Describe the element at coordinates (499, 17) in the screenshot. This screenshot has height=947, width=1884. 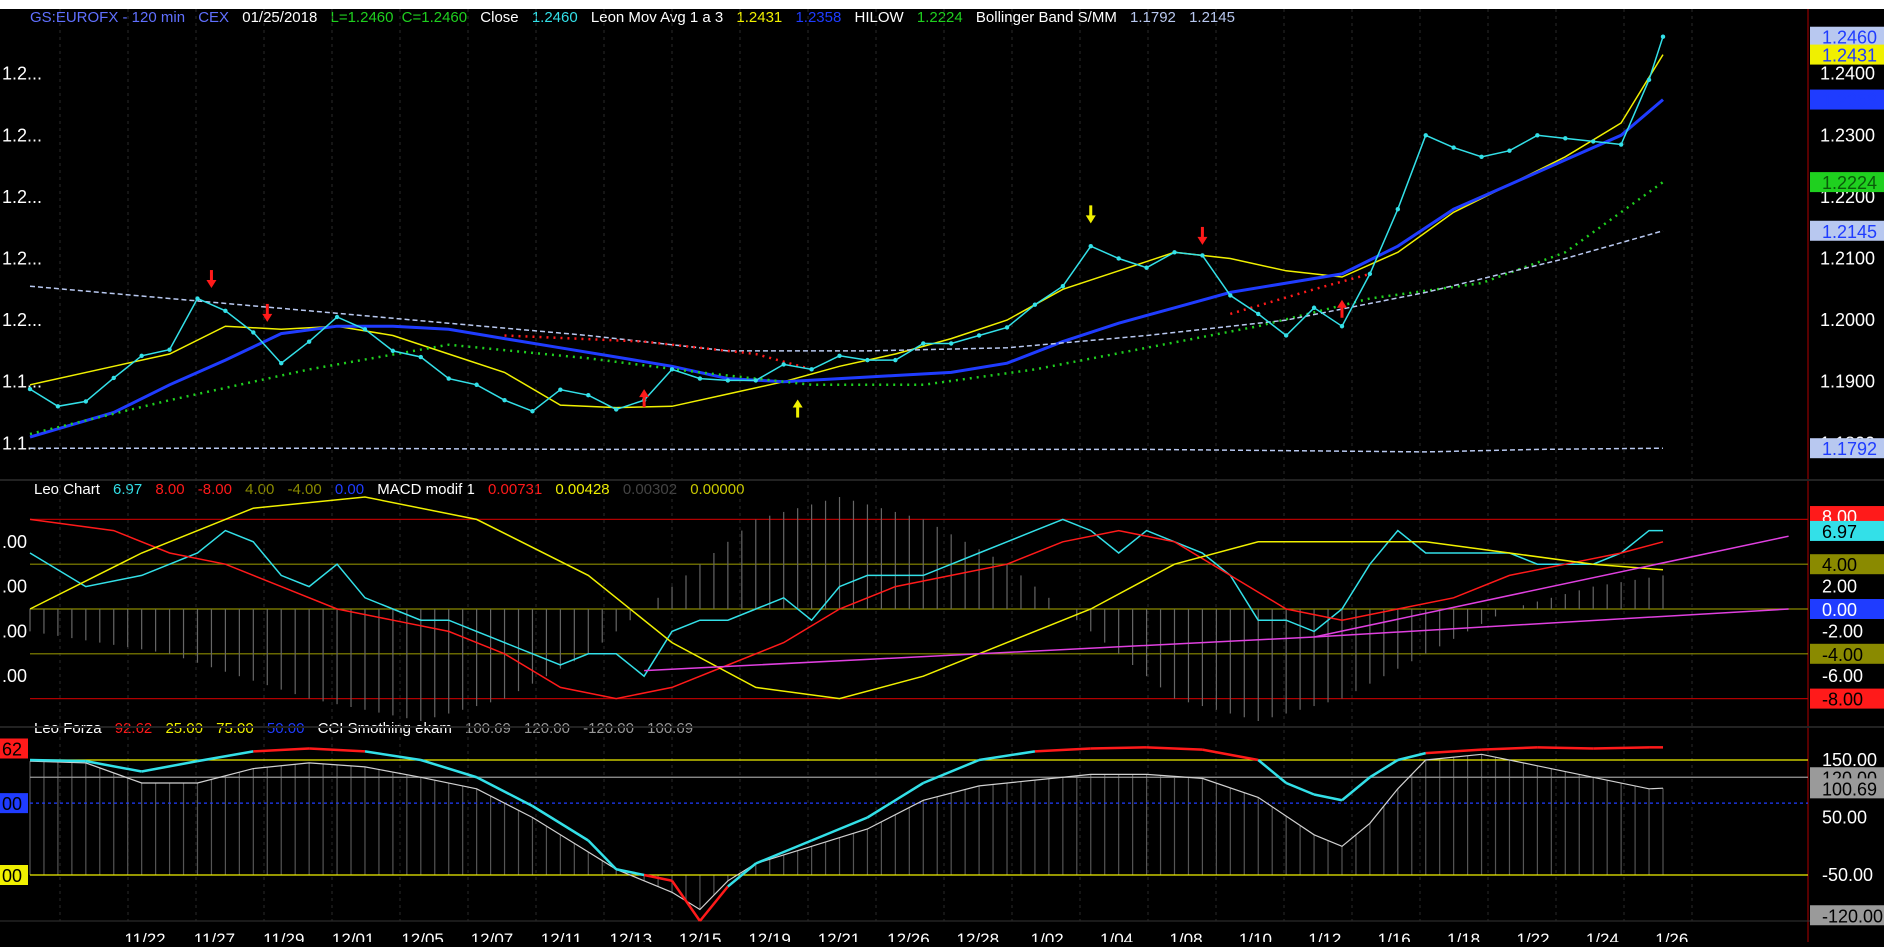
I see `close-label: Close` at that location.